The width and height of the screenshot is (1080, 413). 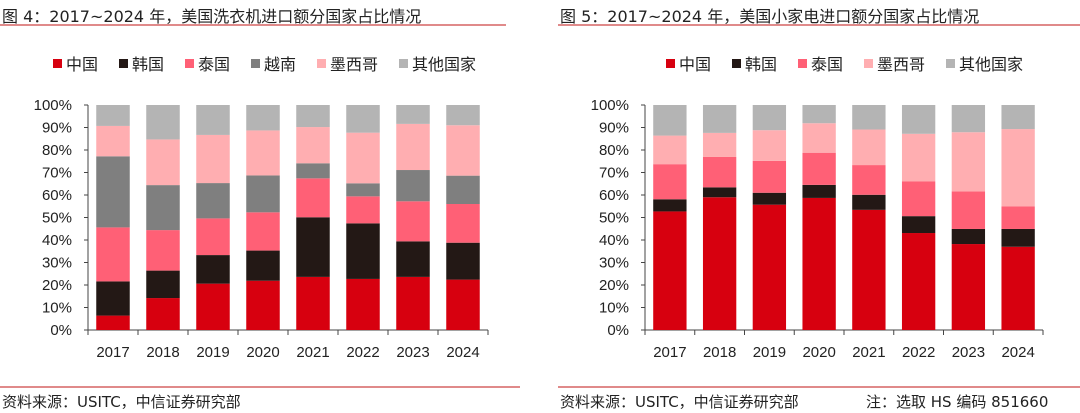 What do you see at coordinates (263, 231) in the screenshot?
I see `bar-segment-2020-泰国` at bounding box center [263, 231].